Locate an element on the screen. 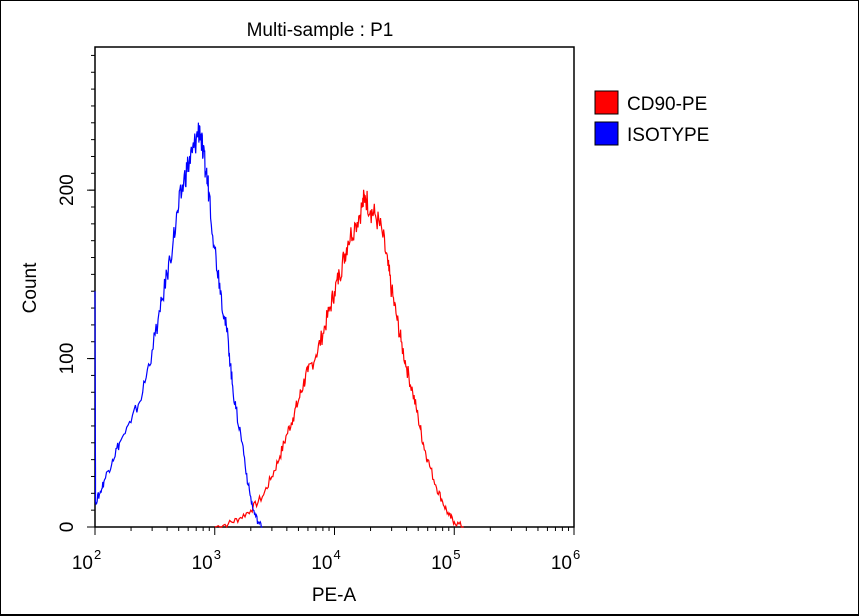 The image size is (859, 616). x-tick-exponent: 3 is located at coordinates (217, 554).